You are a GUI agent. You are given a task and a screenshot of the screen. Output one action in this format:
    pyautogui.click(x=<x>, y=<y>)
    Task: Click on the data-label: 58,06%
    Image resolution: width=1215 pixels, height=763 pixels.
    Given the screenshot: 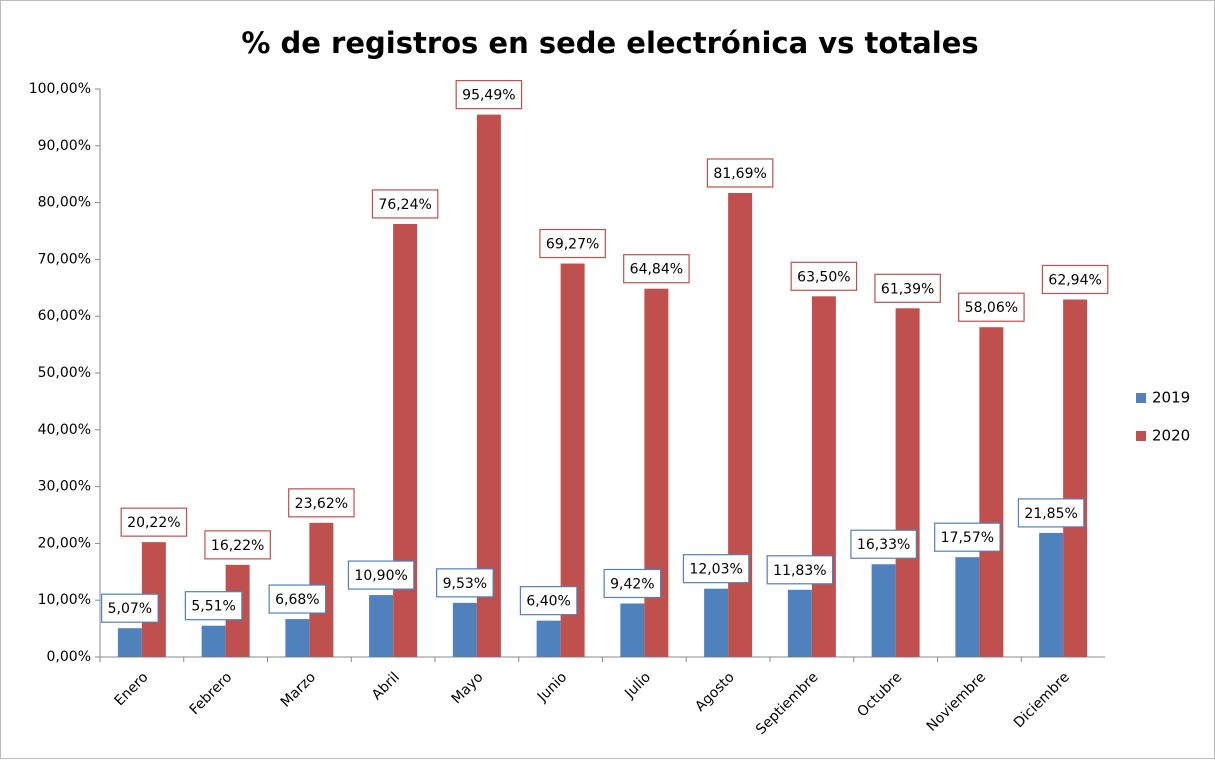 What is the action you would take?
    pyautogui.click(x=991, y=308)
    